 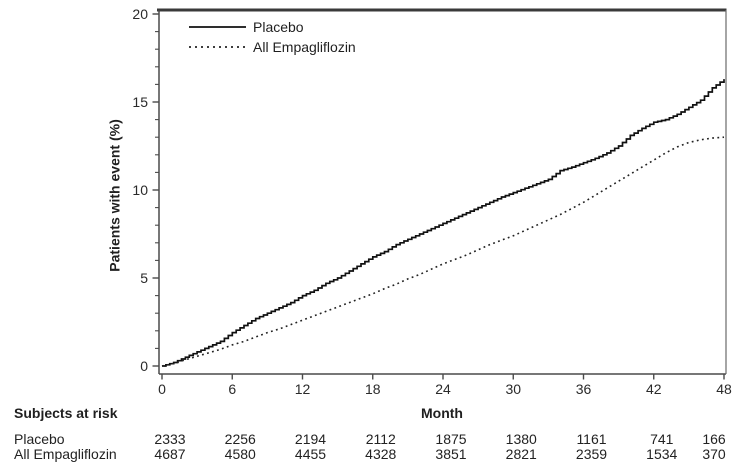 What do you see at coordinates (144, 366) in the screenshot?
I see `y-tick-label: 0` at bounding box center [144, 366].